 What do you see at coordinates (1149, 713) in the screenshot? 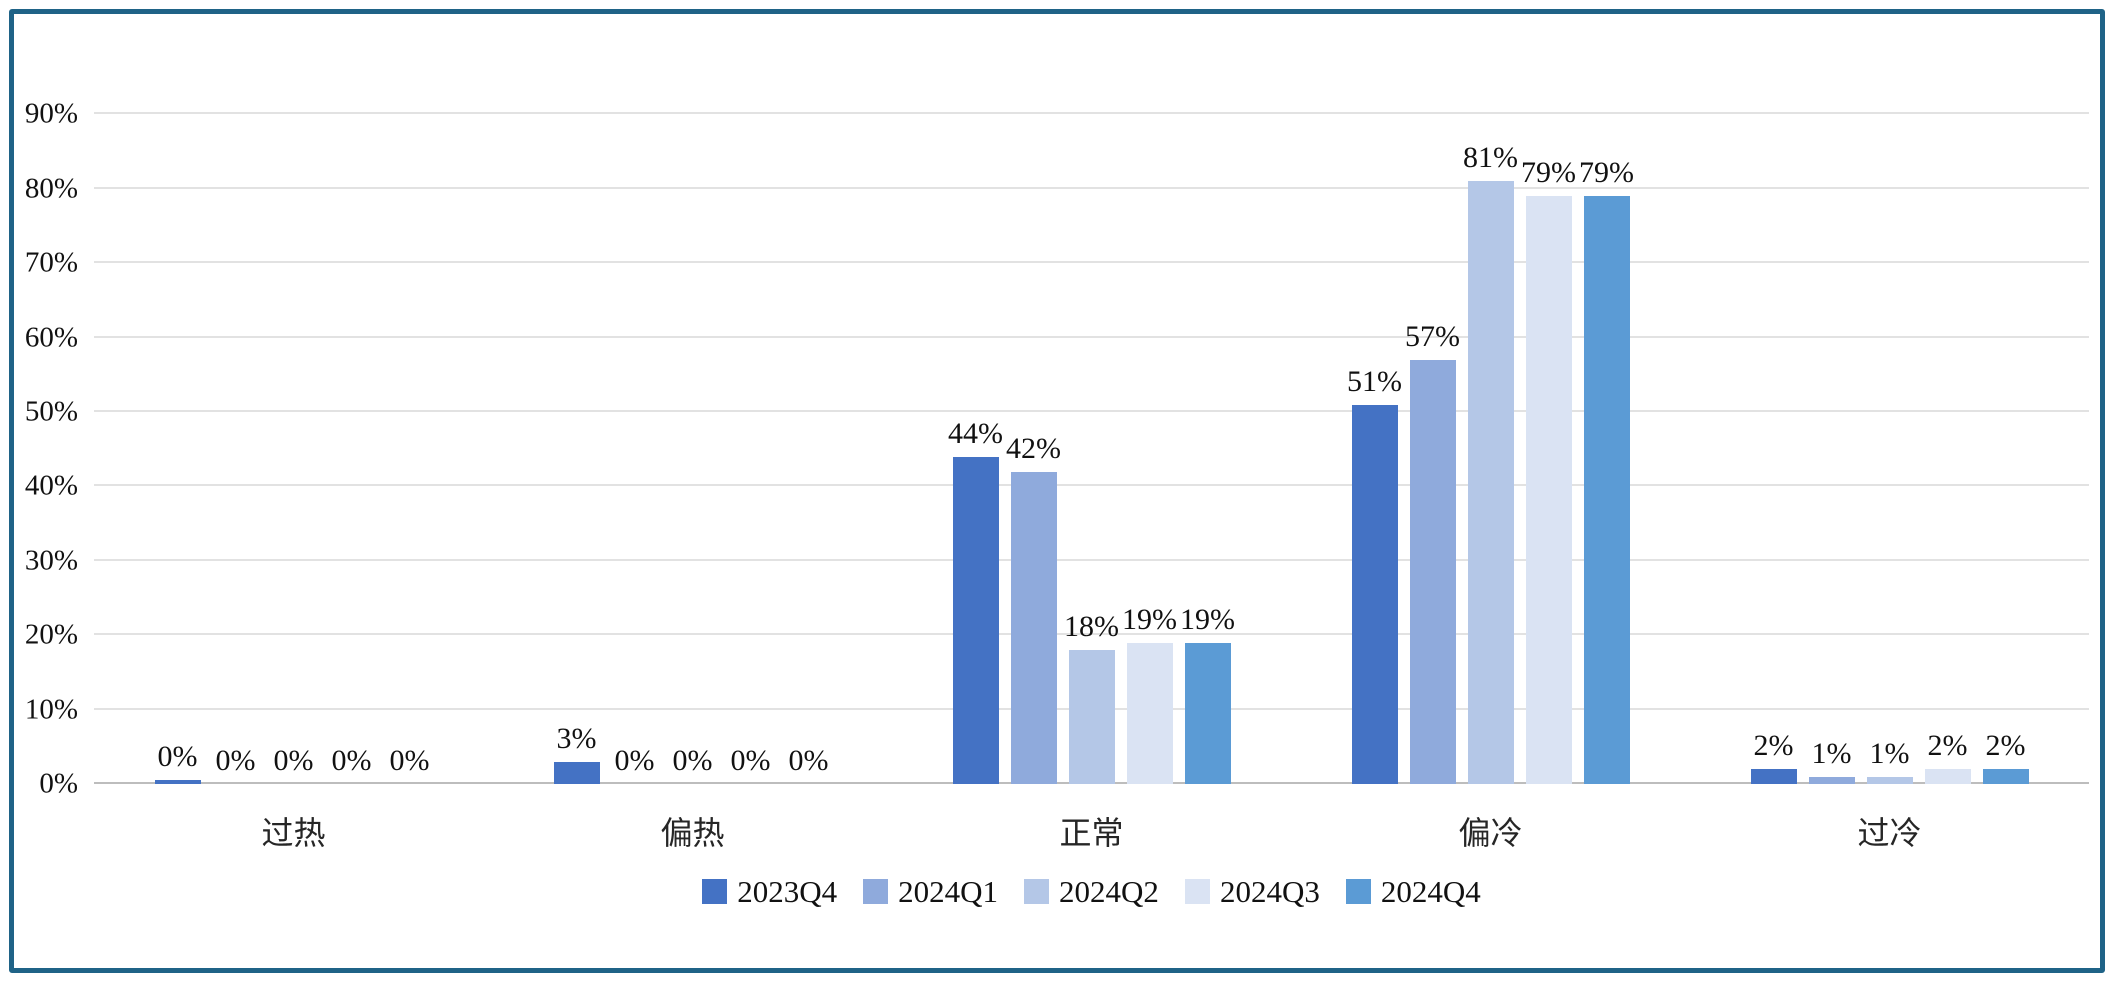
I see `bar-2024Q3-正常` at bounding box center [1149, 713].